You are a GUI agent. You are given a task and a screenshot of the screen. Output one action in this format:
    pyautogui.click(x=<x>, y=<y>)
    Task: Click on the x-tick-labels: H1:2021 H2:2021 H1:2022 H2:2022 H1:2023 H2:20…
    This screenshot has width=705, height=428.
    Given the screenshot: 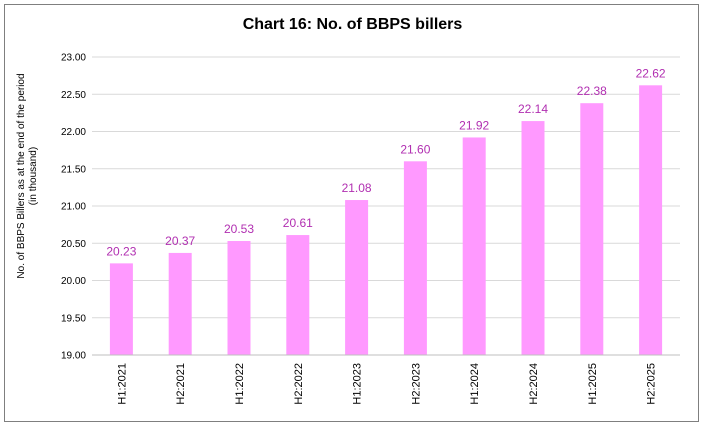 What is the action you would take?
    pyautogui.click(x=386, y=384)
    